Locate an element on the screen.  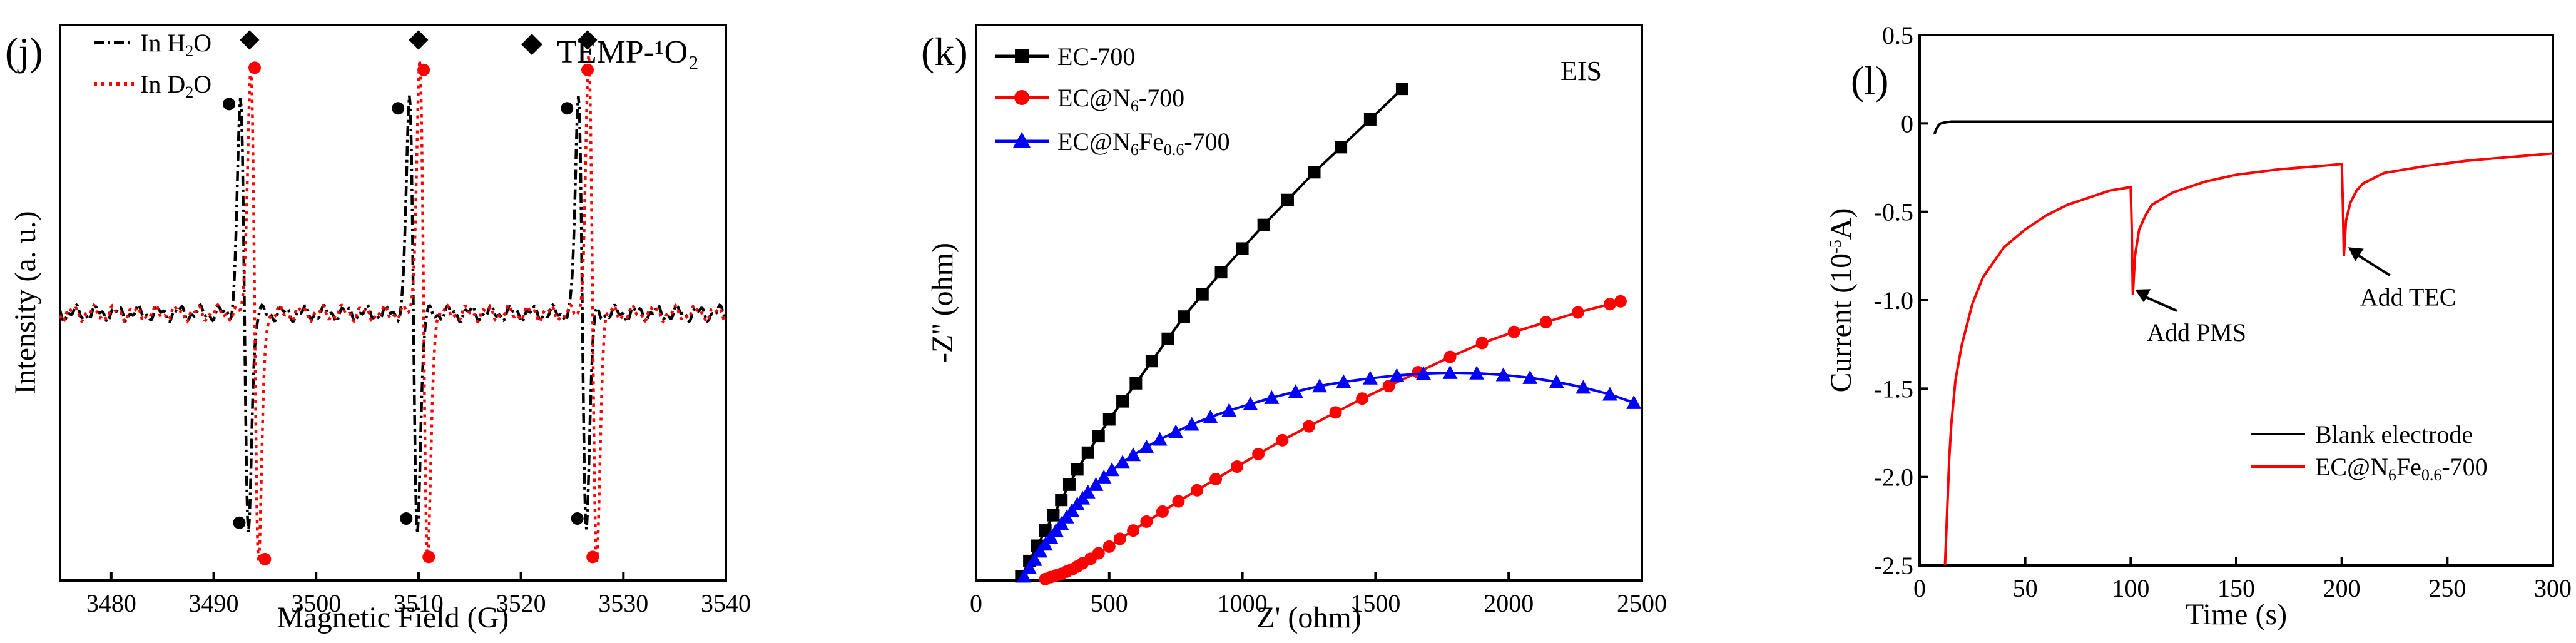
panel-j-xtick-label: 3540 is located at coordinates (726, 603).